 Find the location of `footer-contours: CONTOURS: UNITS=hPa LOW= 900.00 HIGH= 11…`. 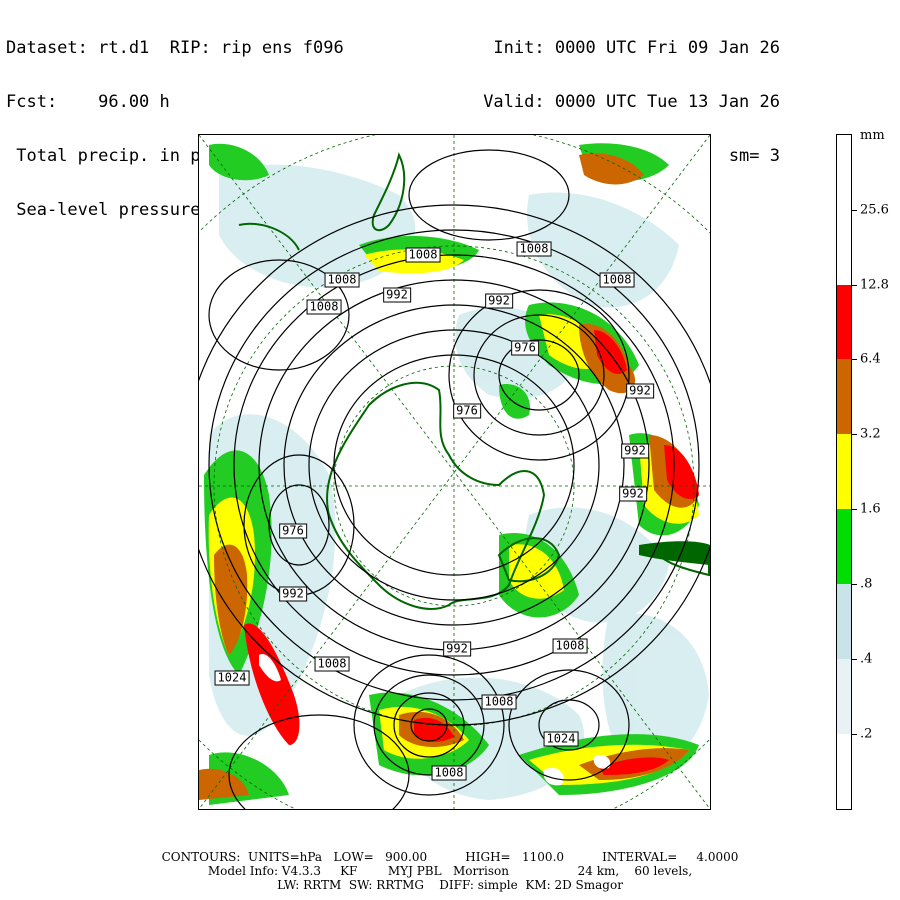

footer-contours: CONTOURS: UNITS=hPa LOW= 900.00 HIGH= 11… is located at coordinates (450, 857).